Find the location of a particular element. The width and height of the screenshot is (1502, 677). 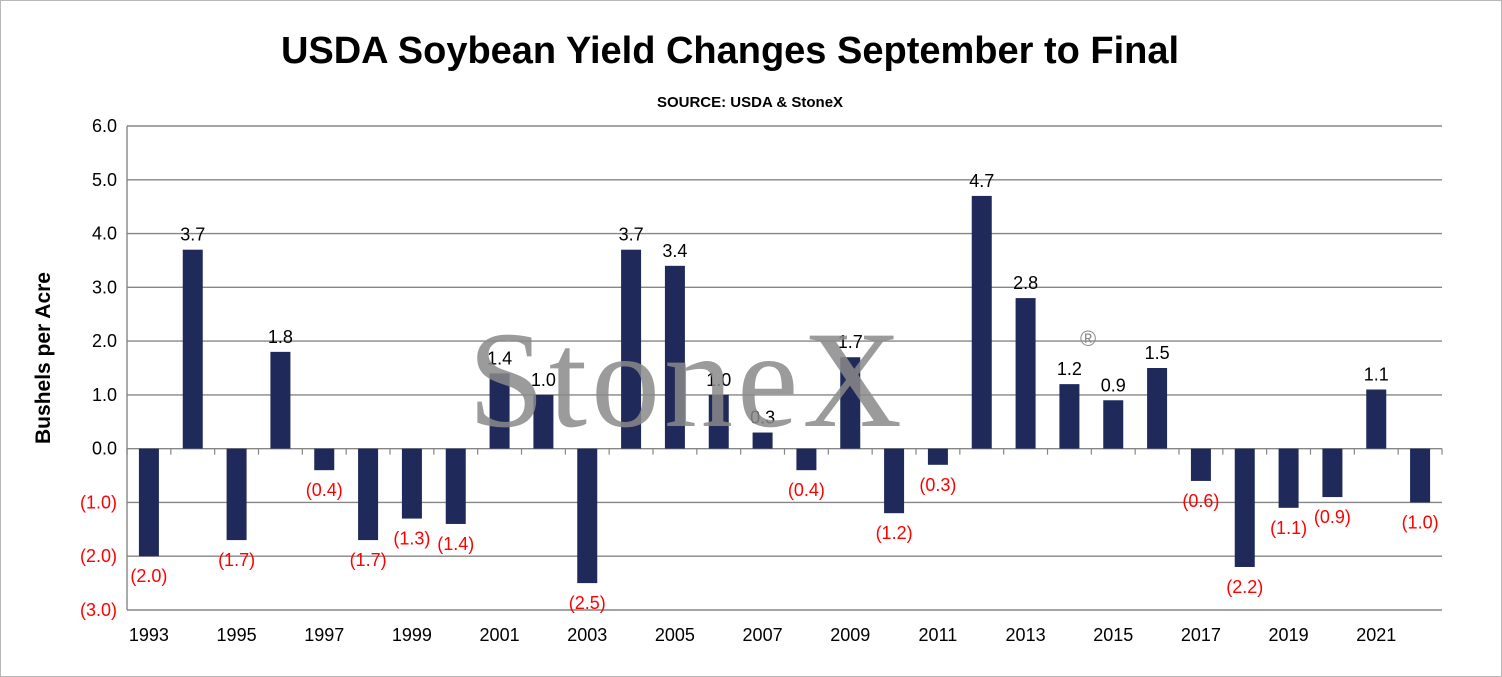

data-label-2021: 1.1 is located at coordinates (1376, 375).